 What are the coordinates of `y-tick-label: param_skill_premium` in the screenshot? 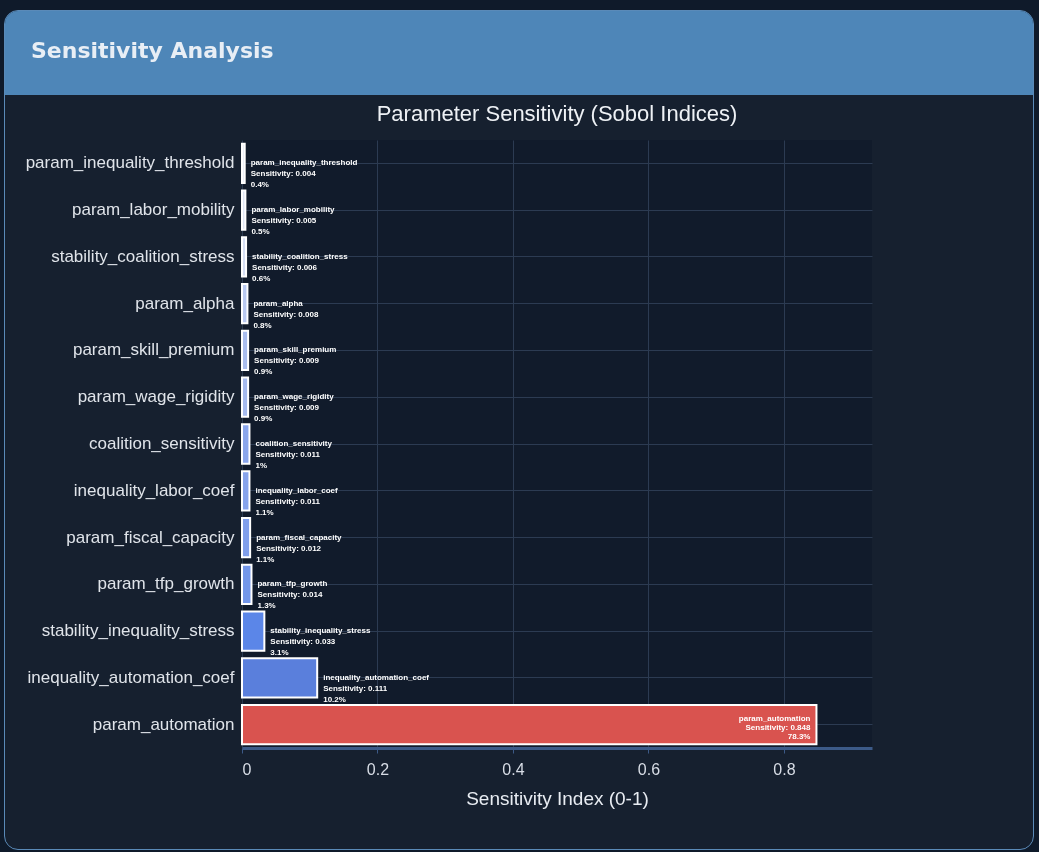 It's located at (153, 350).